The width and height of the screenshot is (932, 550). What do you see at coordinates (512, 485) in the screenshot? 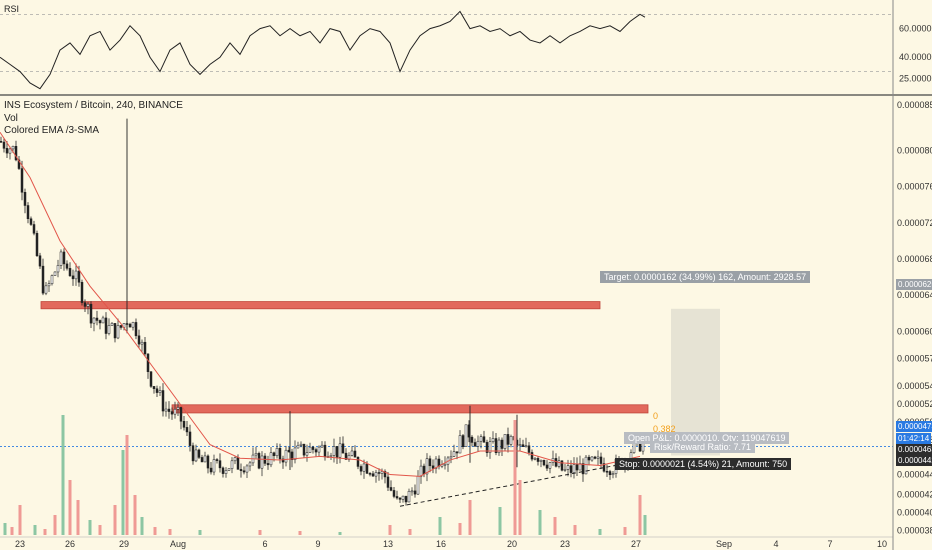
I see `support-trendline` at bounding box center [512, 485].